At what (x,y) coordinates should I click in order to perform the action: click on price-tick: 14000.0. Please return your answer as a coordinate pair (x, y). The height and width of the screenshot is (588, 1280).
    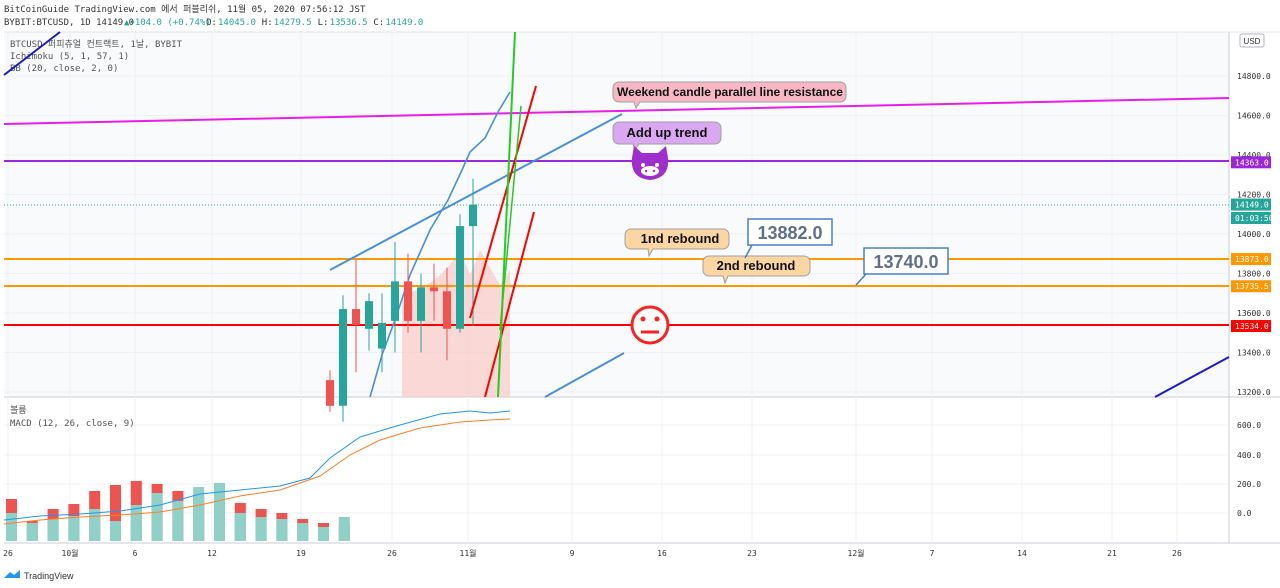
    Looking at the image, I should click on (1254, 234).